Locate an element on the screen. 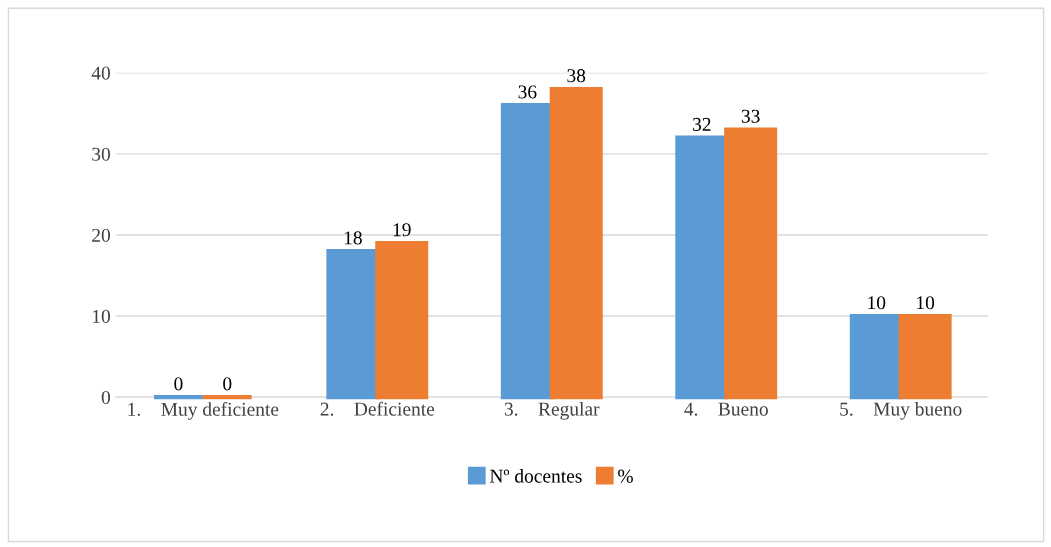 The image size is (1051, 547). x-tick-label: 1. Muy deficiente is located at coordinates (203, 410).